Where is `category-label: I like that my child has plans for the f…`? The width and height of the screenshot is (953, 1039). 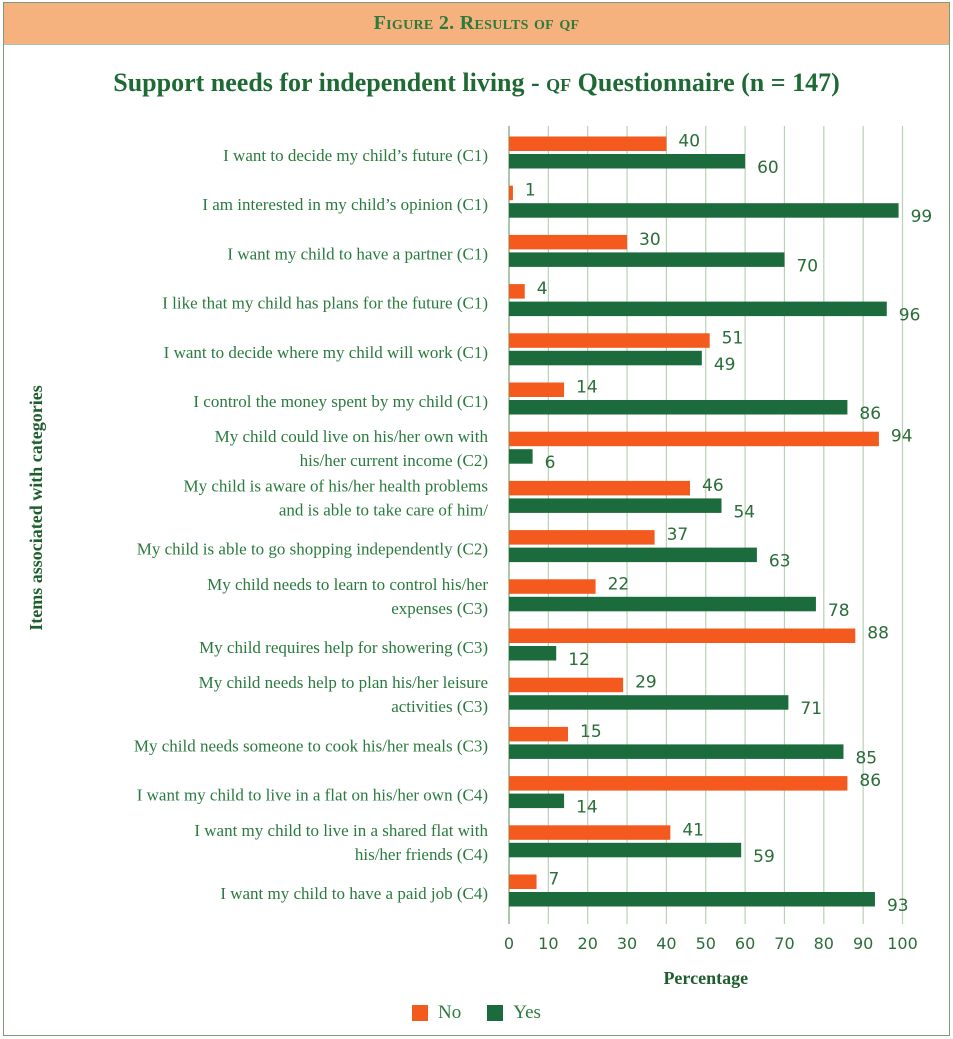 category-label: I like that my child has plans for the f… is located at coordinates (325, 303).